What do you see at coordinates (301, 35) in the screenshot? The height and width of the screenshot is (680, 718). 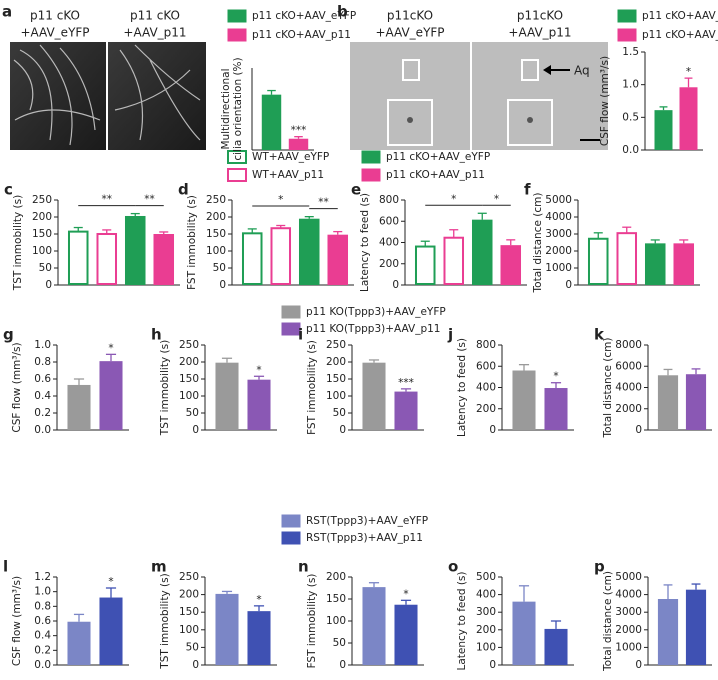 I see `legend-label: p11 cKO+AAV_p11` at bounding box center [301, 35].